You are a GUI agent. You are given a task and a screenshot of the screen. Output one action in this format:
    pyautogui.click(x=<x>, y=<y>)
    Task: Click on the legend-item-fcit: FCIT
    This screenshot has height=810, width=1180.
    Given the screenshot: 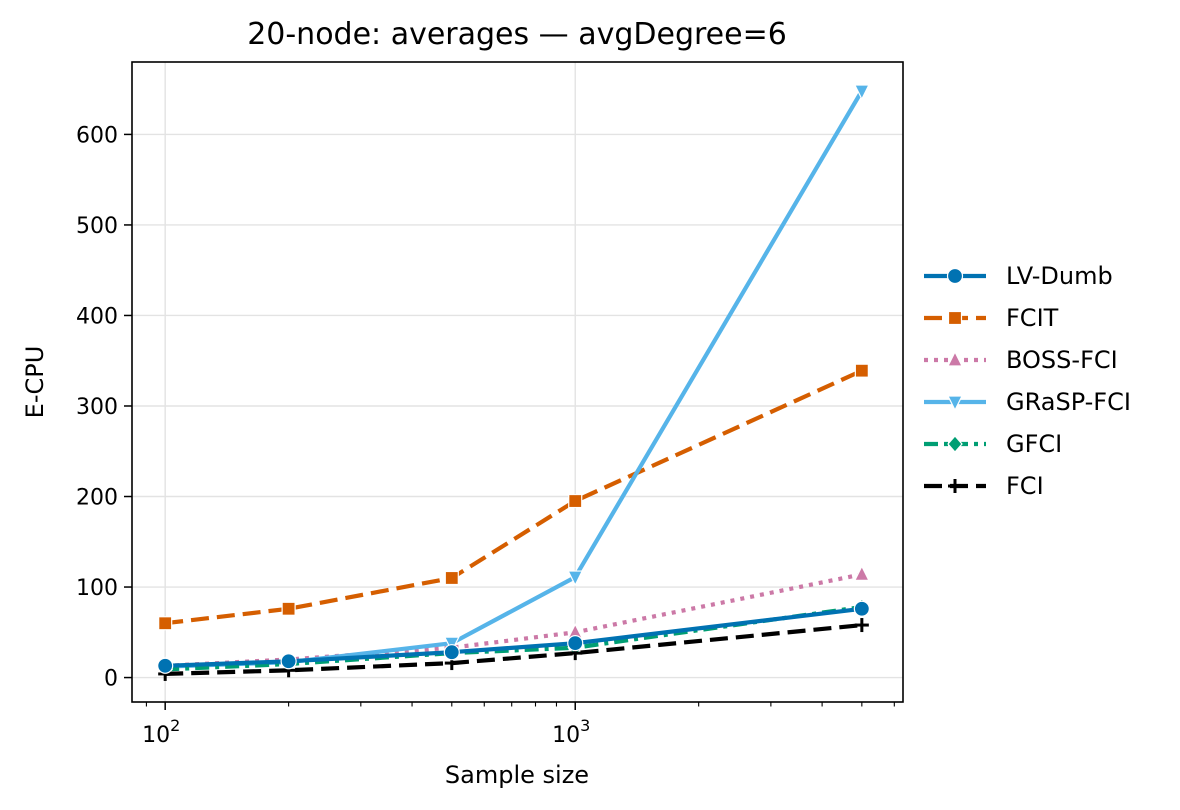 What is the action you would take?
    pyautogui.click(x=991, y=318)
    